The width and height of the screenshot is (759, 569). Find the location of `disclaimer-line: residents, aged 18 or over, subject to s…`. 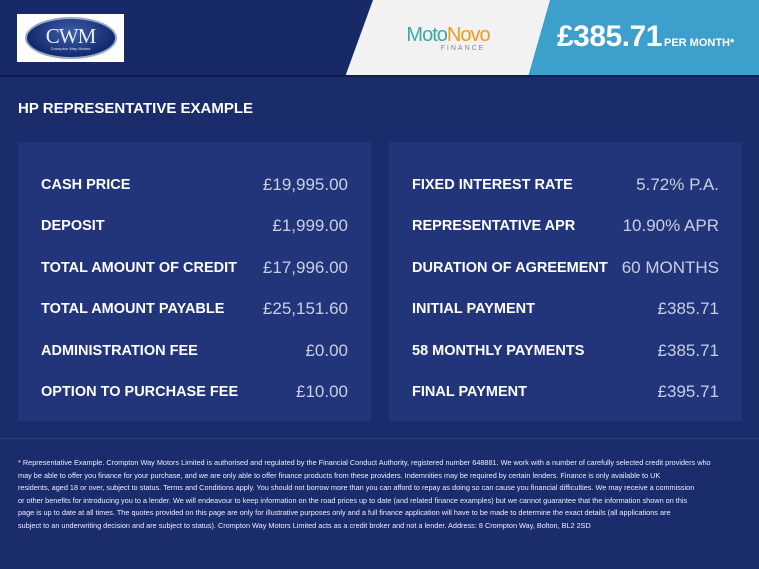

disclaimer-line: residents, aged 18 or over, subject to s… is located at coordinates (356, 488).